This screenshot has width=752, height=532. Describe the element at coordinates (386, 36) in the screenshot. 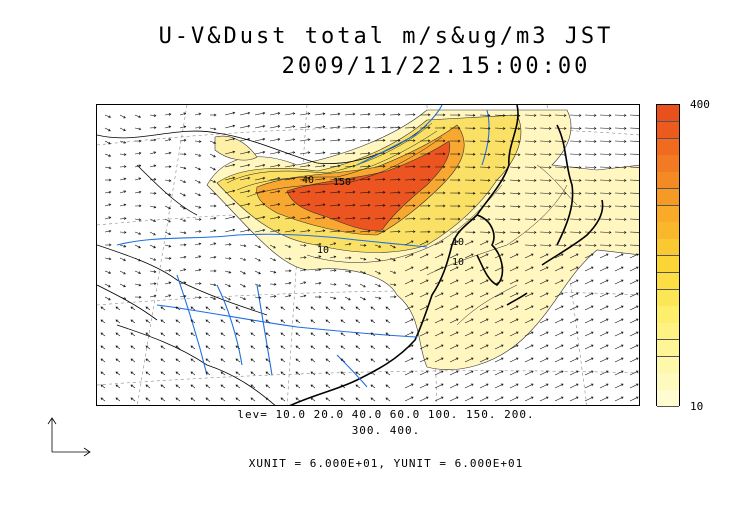

I see `plot-title: U-V&Dust total m/s&ug/m3 JST` at that location.